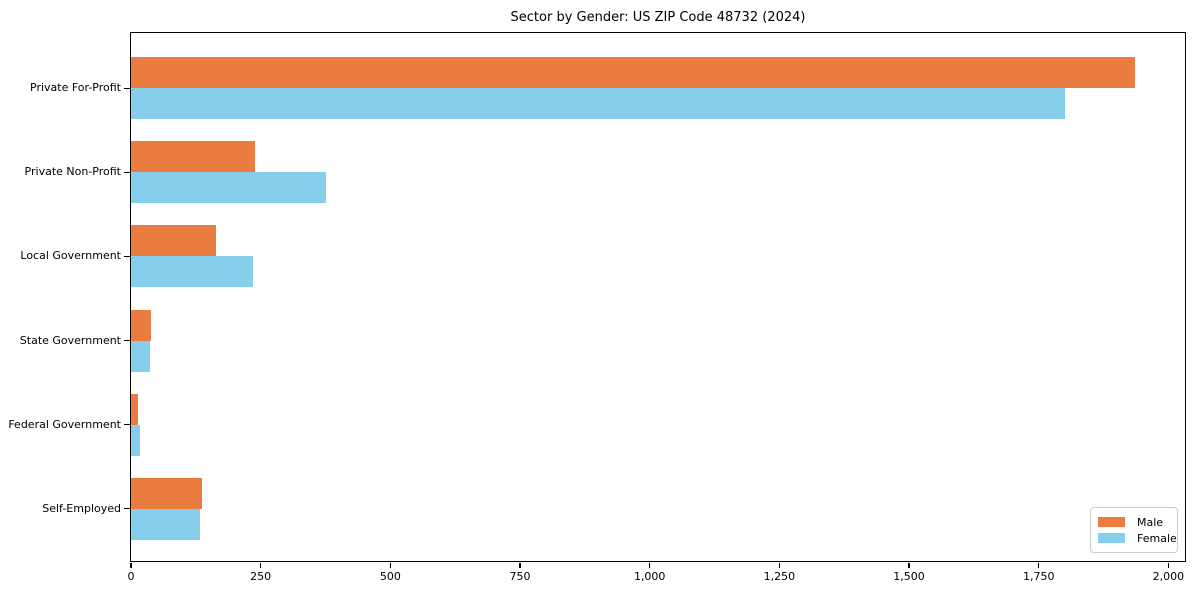 The image size is (1200, 600). I want to click on male-swatch, so click(1111, 522).